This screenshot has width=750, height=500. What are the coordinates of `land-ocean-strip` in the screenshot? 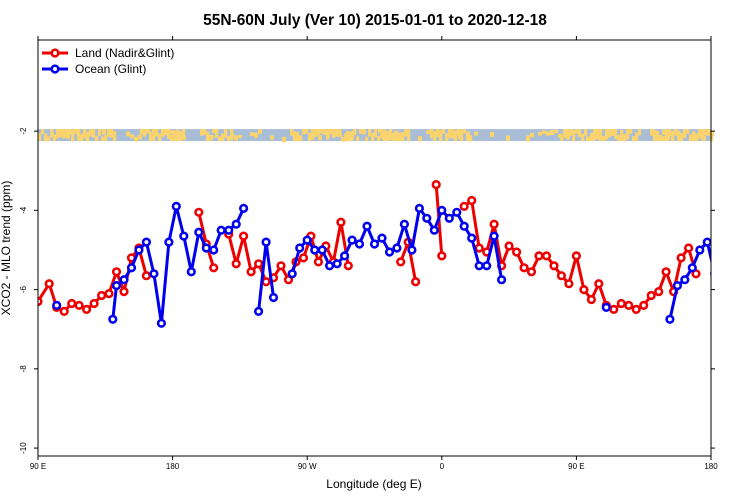 It's located at (376, 136).